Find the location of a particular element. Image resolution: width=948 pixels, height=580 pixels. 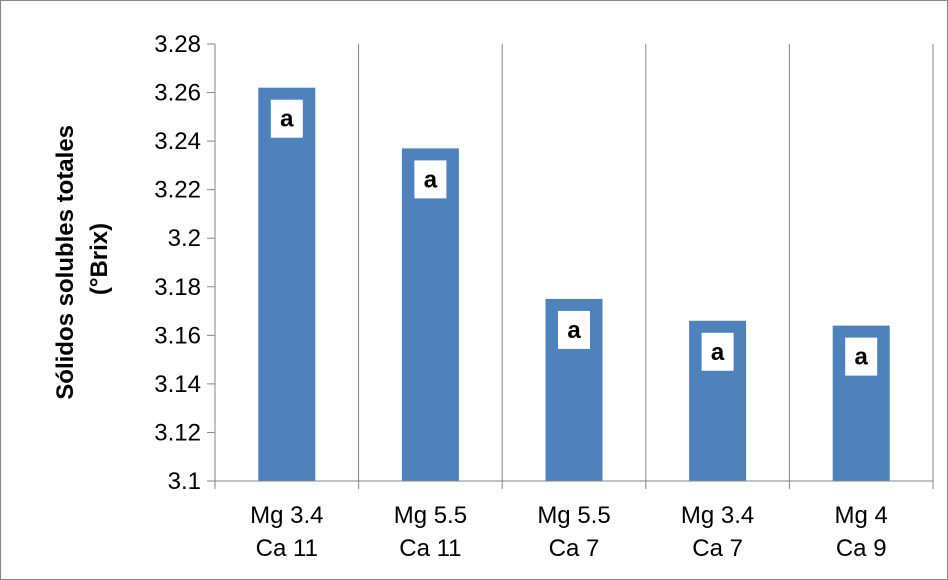

x-axis-tick-label: Mg 3.4 Ca 7 is located at coordinates (717, 532).